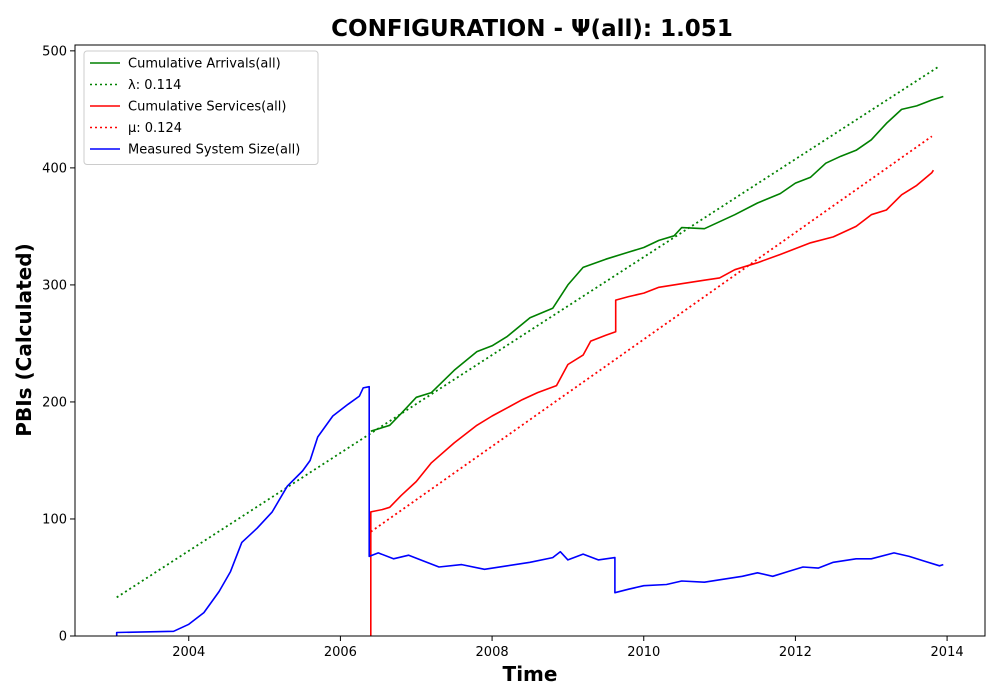 Image resolution: width=1000 pixels, height=700 pixels. Describe the element at coordinates (340, 652) in the screenshot. I see `x-tick-label: 2006` at that location.